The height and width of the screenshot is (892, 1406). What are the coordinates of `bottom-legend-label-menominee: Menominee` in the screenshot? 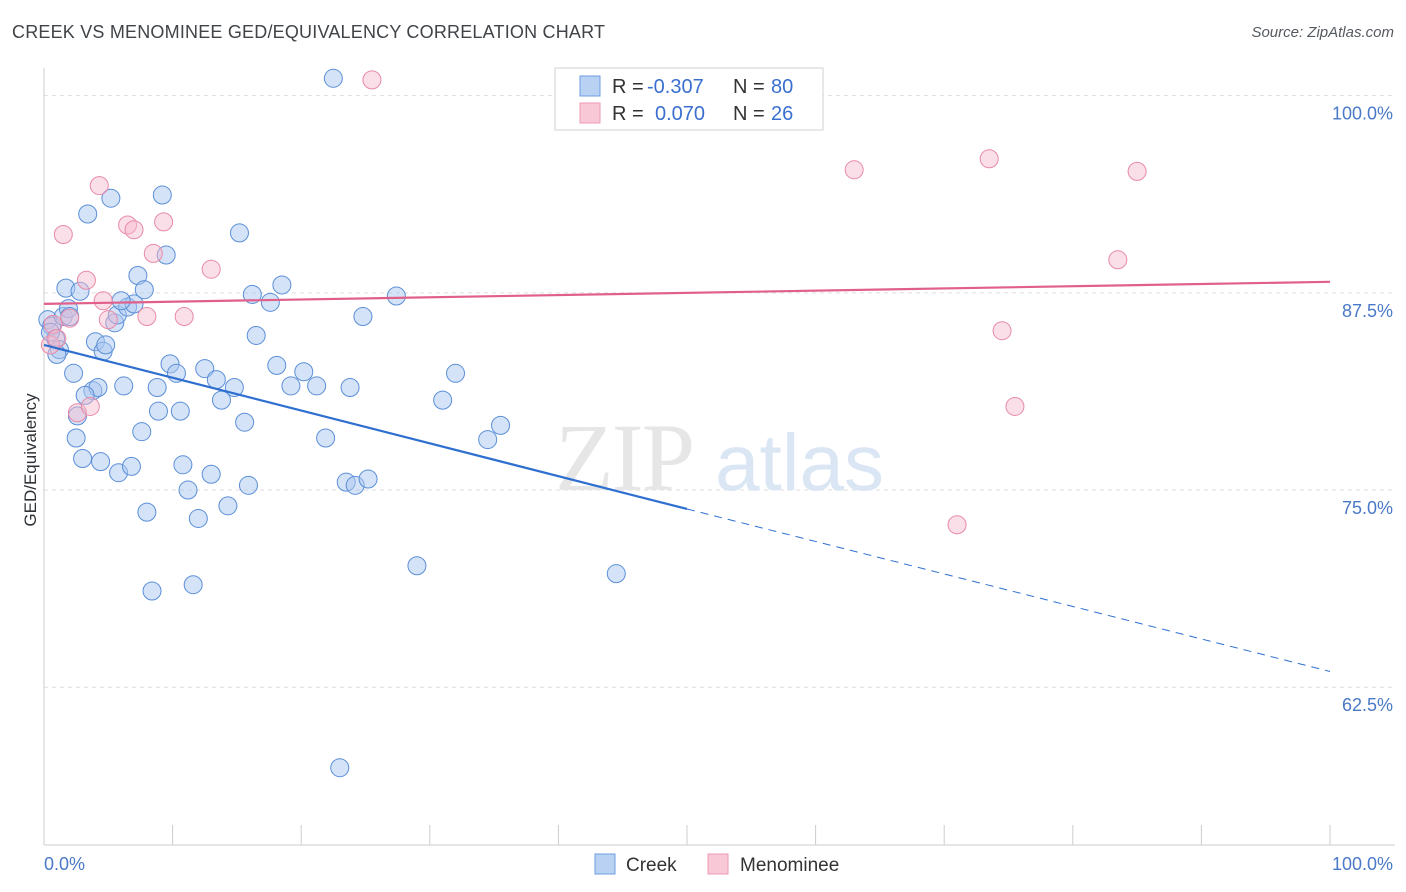 It's located at (789, 865).